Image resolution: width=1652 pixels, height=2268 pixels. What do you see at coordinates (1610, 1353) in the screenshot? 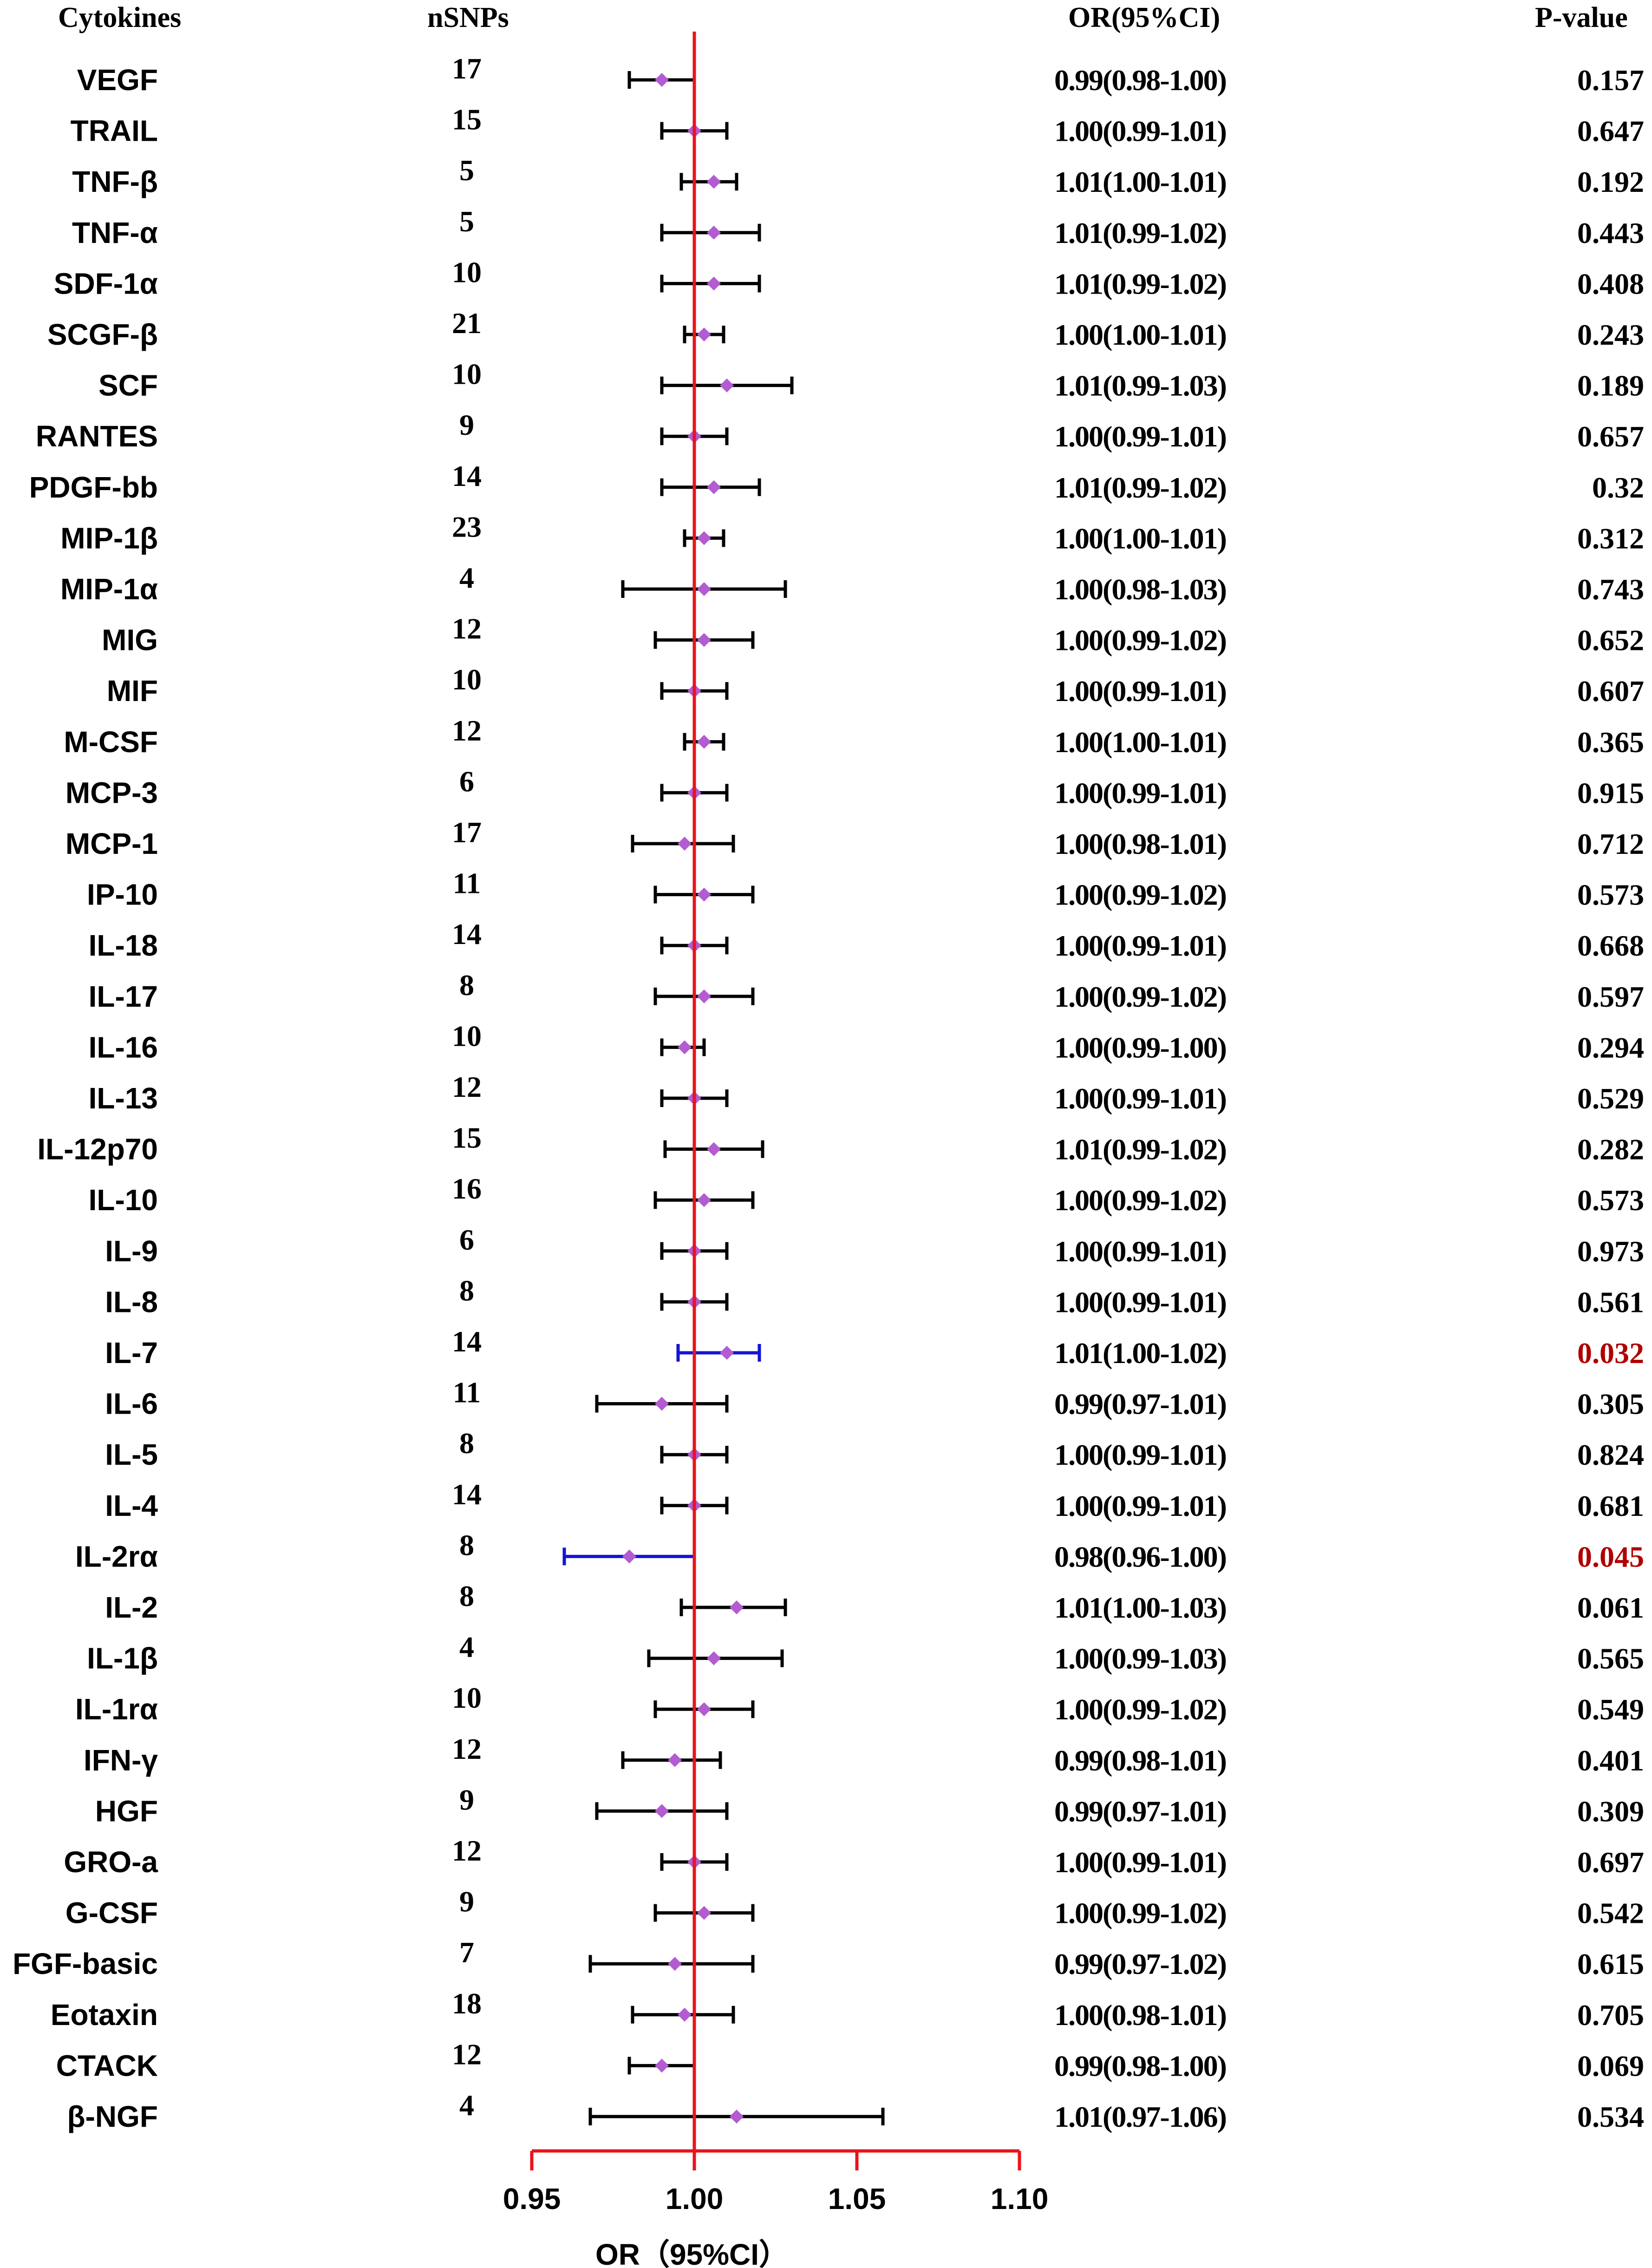
I see `p-value: 0.032` at bounding box center [1610, 1353].